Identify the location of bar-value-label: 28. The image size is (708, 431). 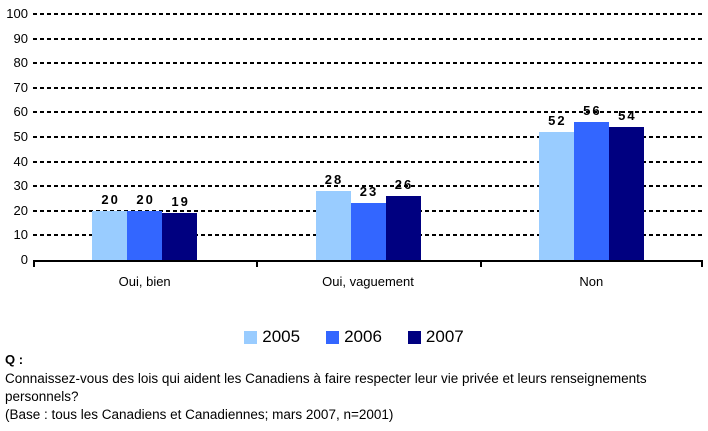
(334, 180).